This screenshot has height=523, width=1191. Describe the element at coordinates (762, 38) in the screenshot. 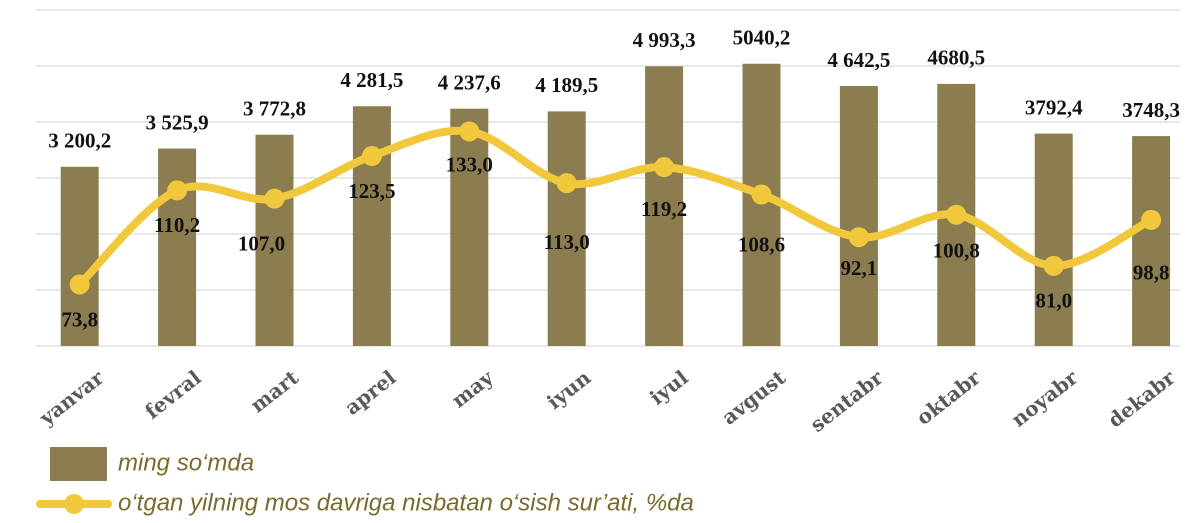

I see `bar-value-label: 5040,2` at that location.